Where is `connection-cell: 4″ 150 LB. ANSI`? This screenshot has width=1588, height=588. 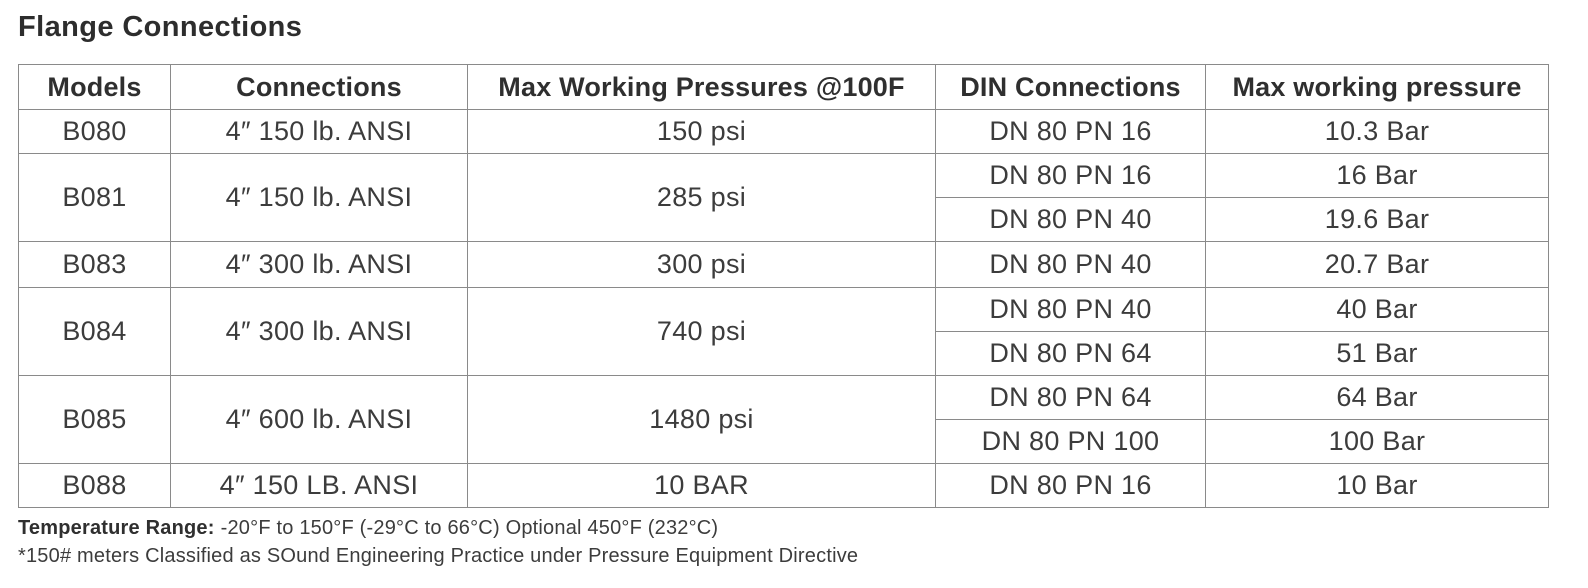 connection-cell: 4″ 150 LB. ANSI is located at coordinates (319, 485).